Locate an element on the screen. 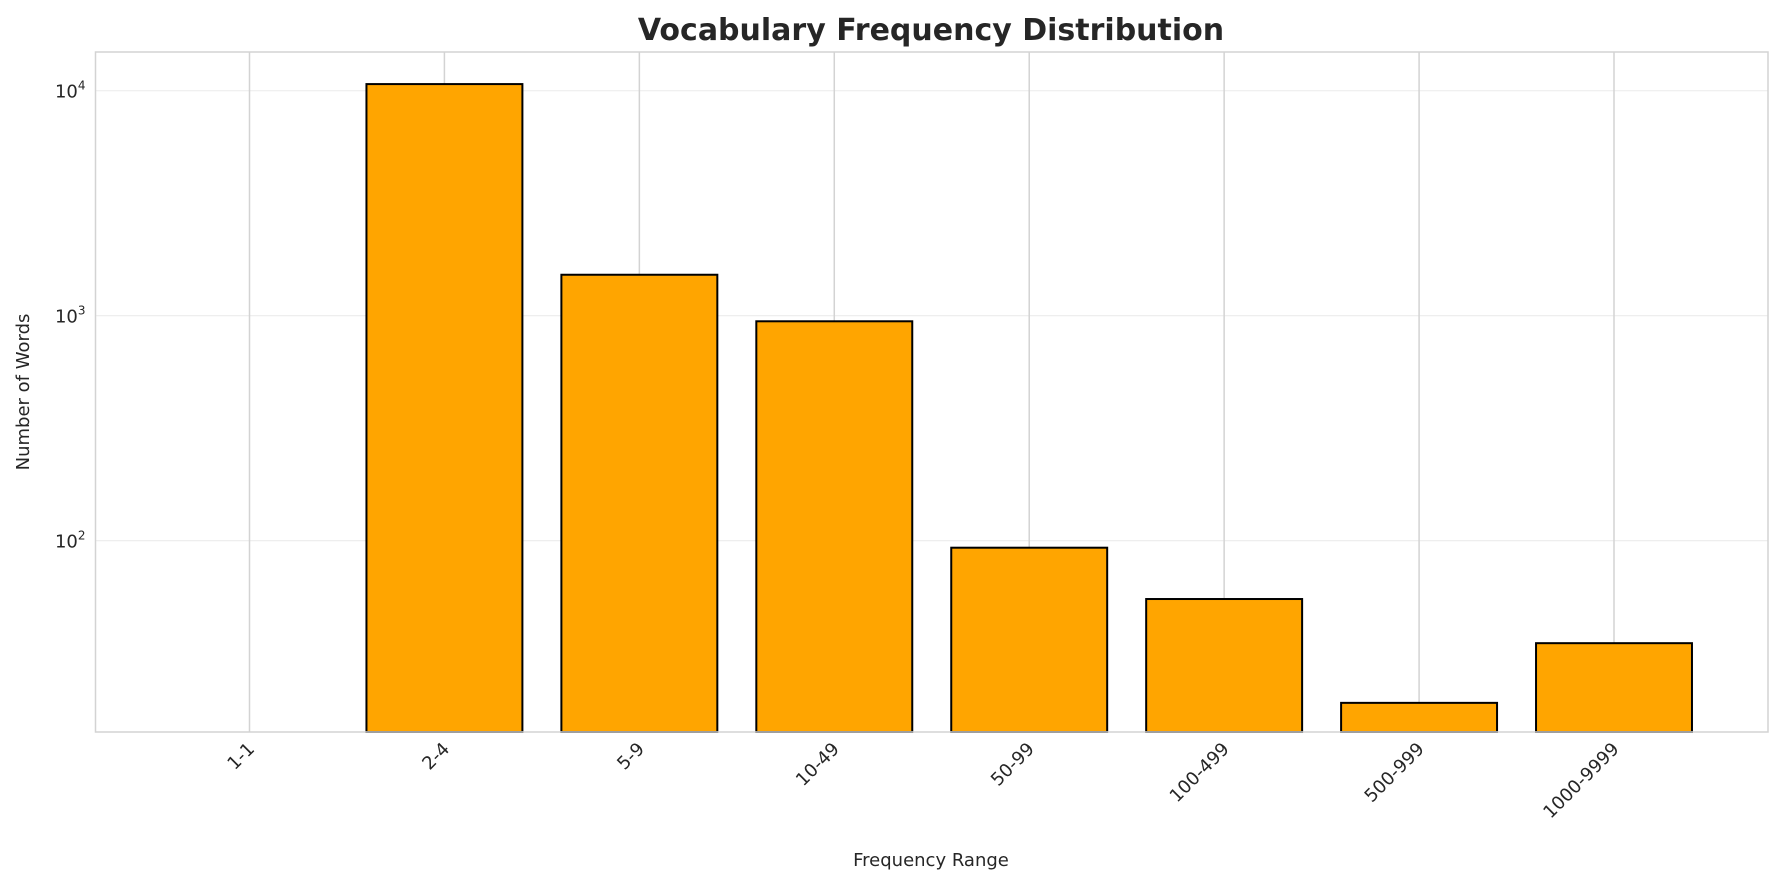 This screenshot has height=889, width=1783. x-tick-label: 5-9 is located at coordinates (631, 757).